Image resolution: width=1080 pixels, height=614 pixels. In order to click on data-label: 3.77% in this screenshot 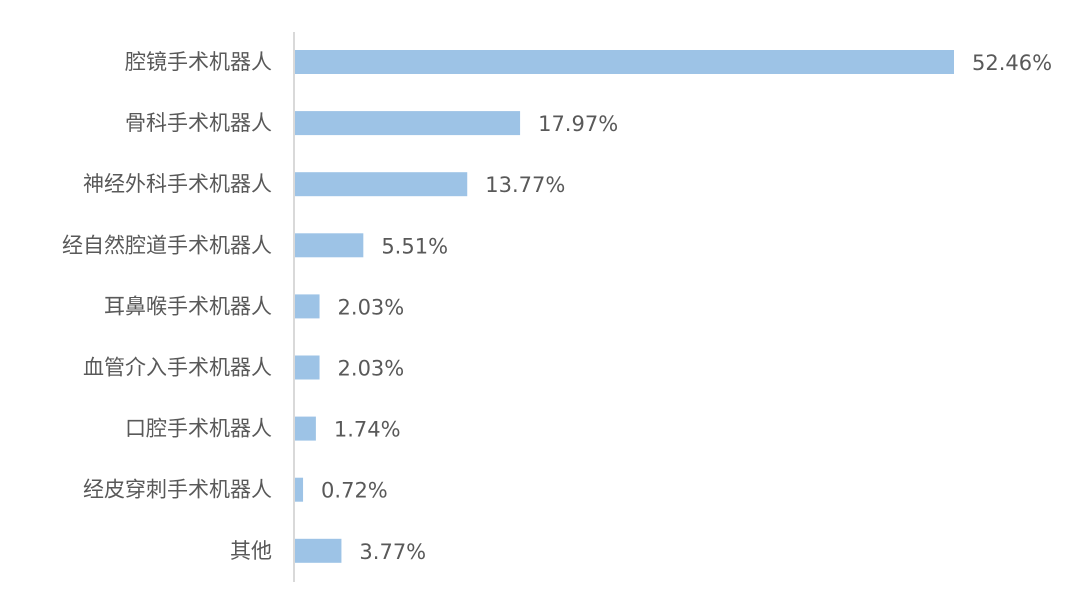, I will do `click(392, 552)`.